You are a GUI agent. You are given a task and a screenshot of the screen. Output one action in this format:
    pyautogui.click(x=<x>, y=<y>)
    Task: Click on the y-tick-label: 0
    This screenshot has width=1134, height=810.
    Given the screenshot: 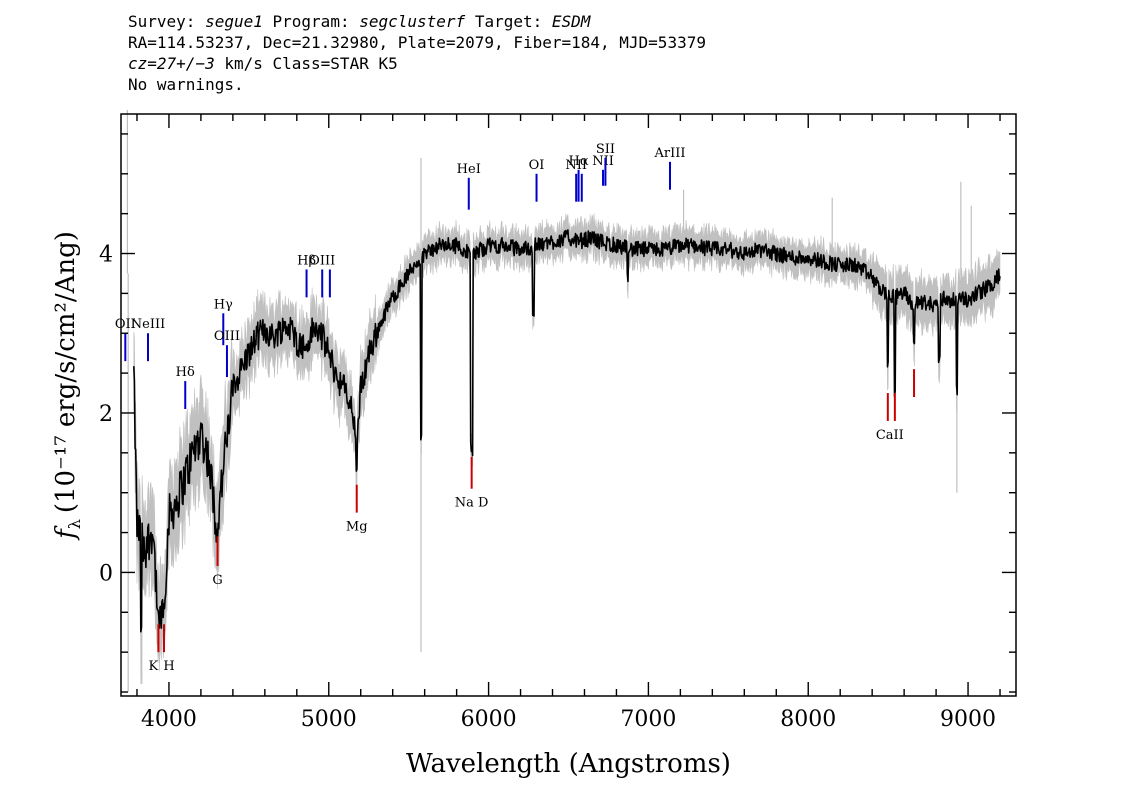 What is the action you would take?
    pyautogui.click(x=106, y=573)
    